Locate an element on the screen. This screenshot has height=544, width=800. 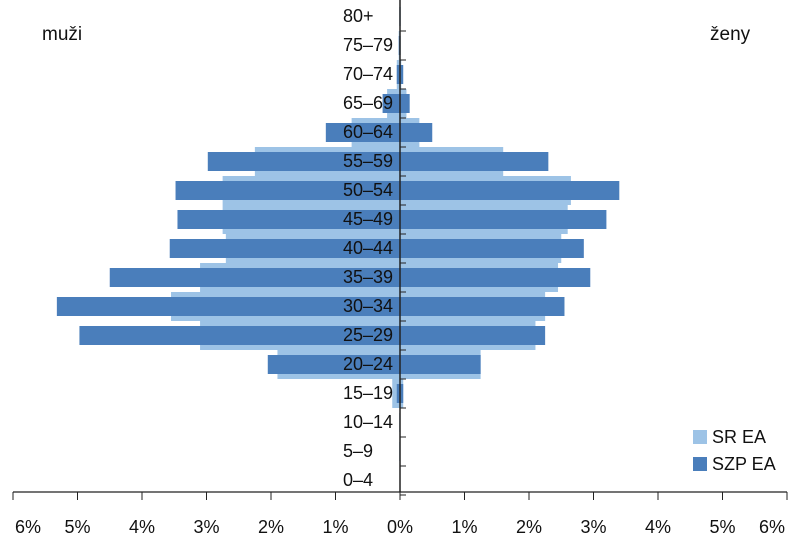
category-label-7: 45–49 is located at coordinates (368, 219).